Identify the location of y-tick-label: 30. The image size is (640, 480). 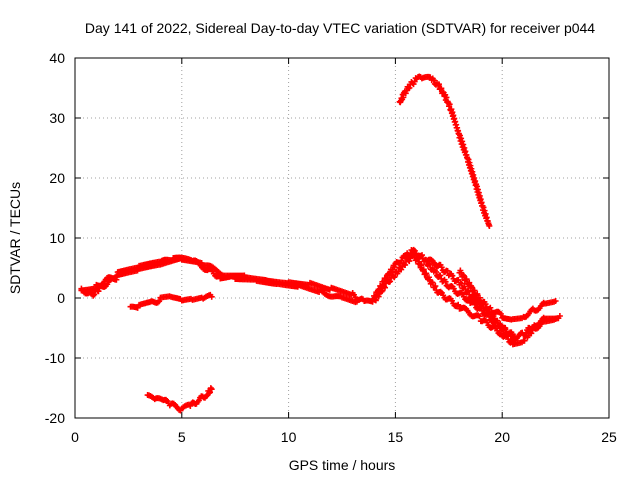
(57, 118).